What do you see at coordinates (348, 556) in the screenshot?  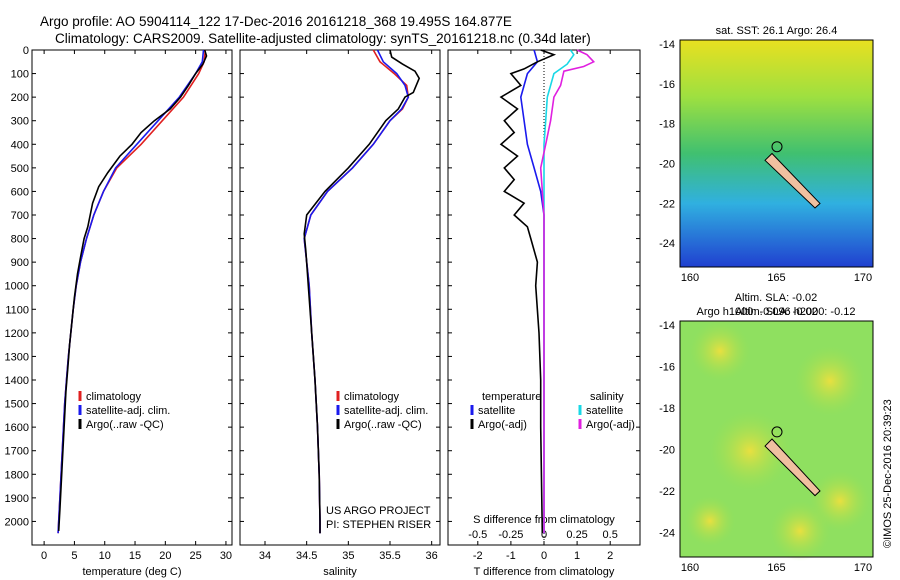 I see `x-tick-label: 35` at bounding box center [348, 556].